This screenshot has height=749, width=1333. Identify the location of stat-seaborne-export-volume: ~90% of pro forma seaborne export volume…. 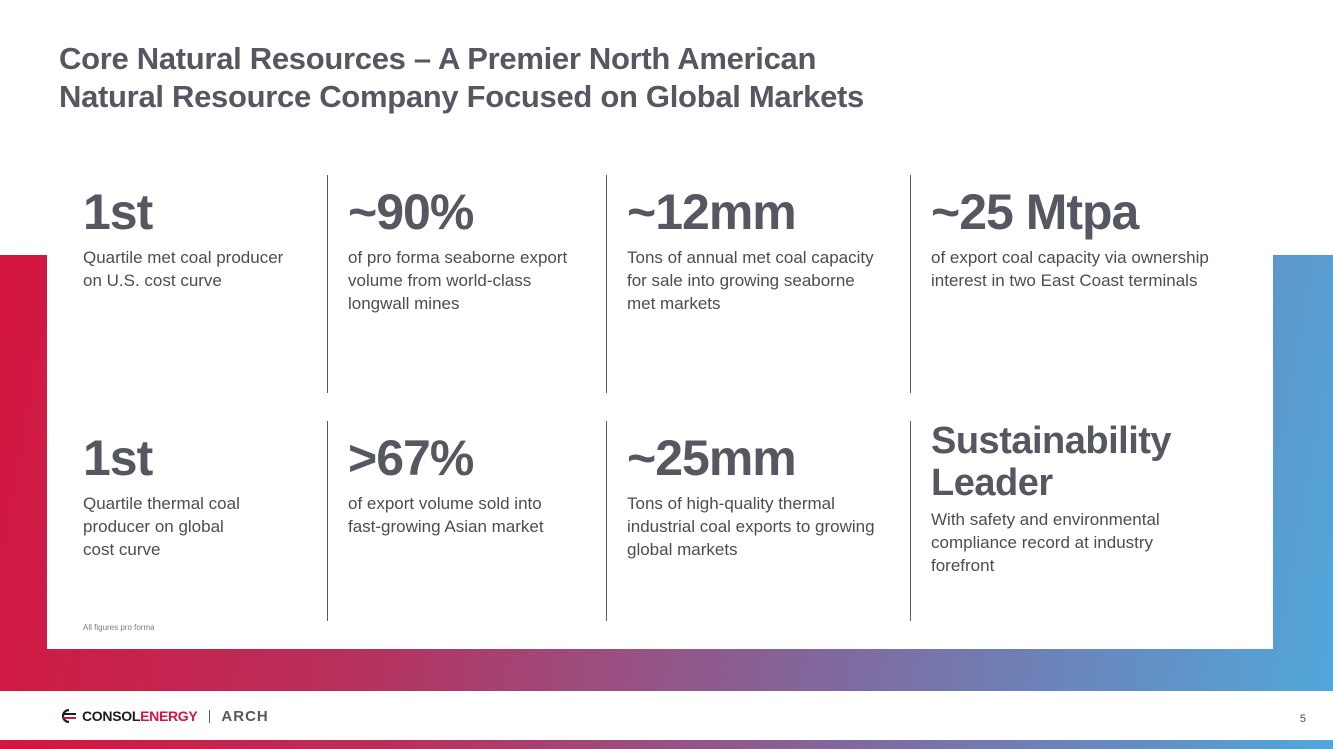
(478, 249).